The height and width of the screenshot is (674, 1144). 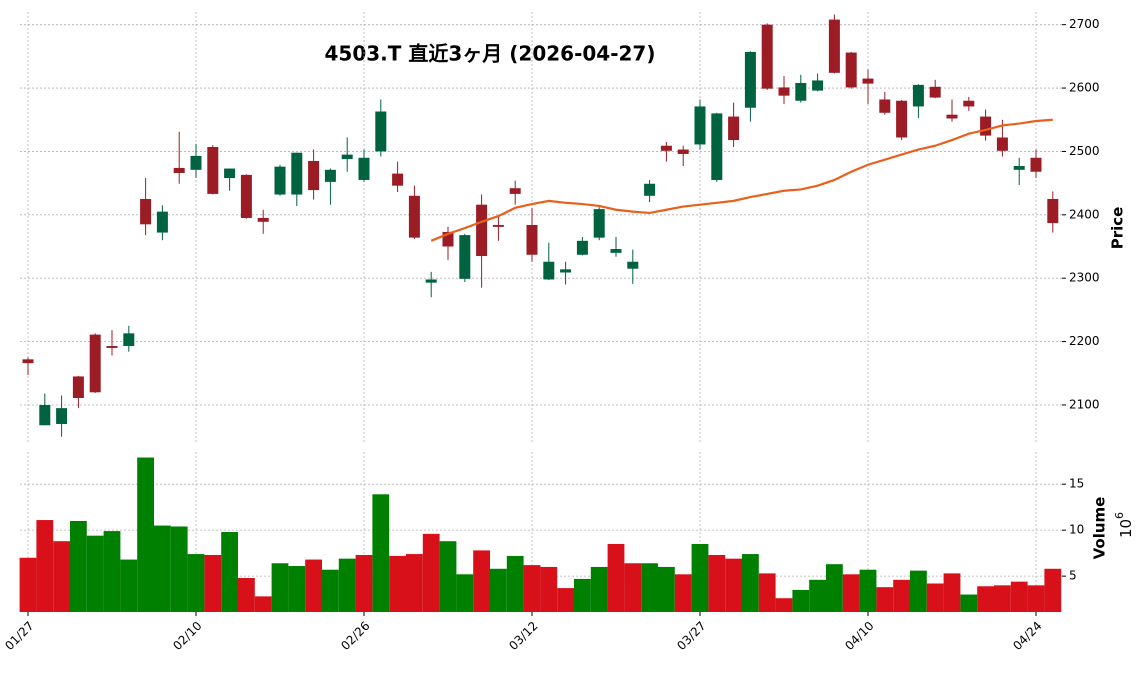 What do you see at coordinates (1126, 528) in the screenshot?
I see `scale-base: 10` at bounding box center [1126, 528].